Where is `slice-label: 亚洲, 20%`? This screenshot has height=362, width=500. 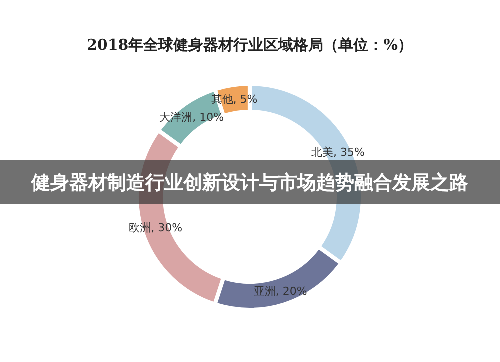 slice-label: 亚洲, 20% is located at coordinates (281, 291).